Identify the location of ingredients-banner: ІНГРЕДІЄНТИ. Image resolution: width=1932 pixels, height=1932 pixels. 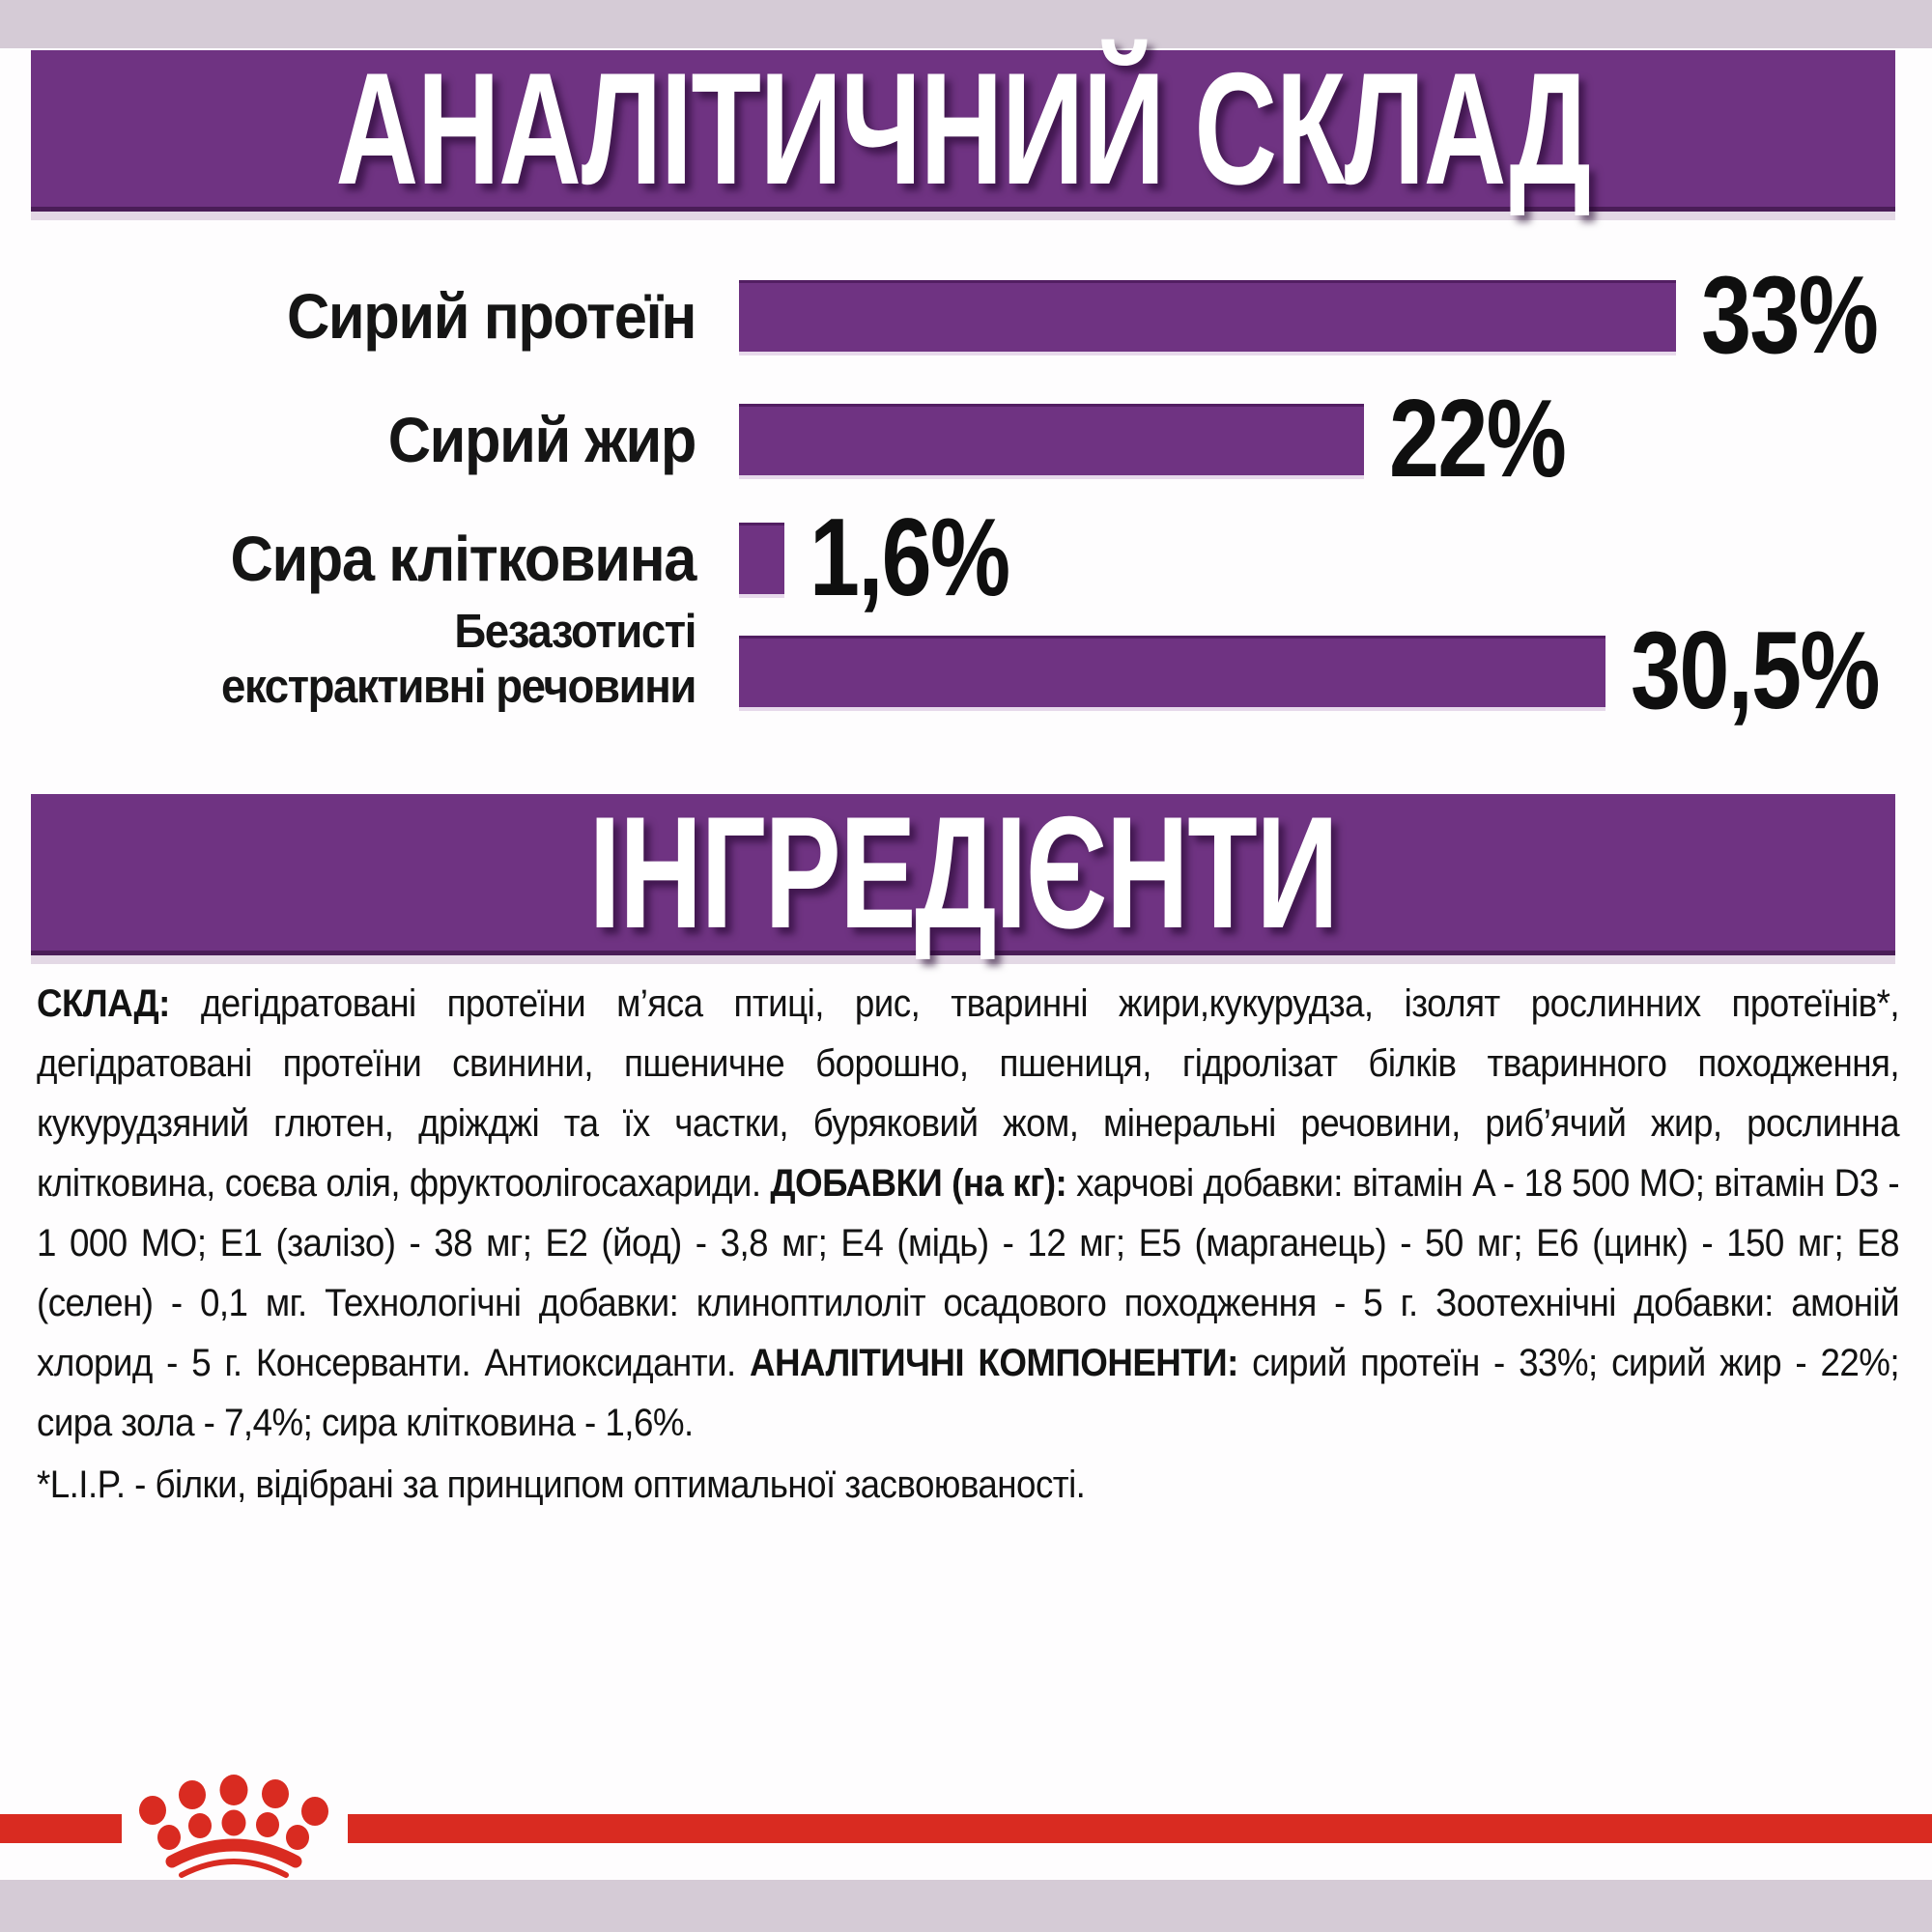
(963, 872).